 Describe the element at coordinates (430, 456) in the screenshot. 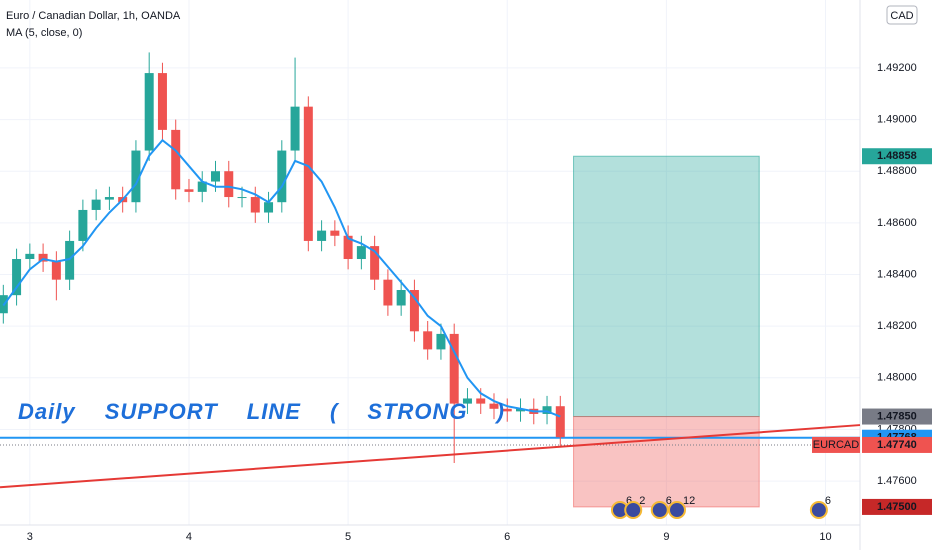

I see `trend-line` at that location.